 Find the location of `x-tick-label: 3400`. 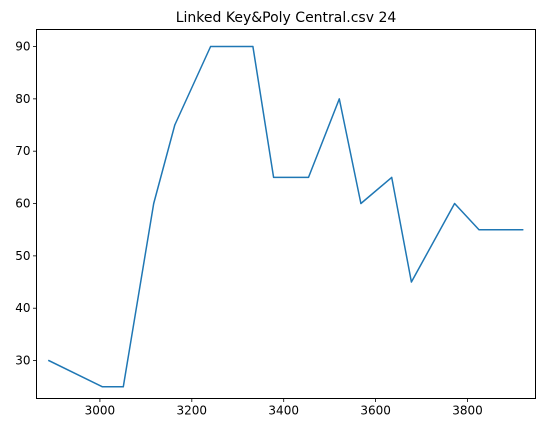

x-tick-label: 3400 is located at coordinates (283, 411).